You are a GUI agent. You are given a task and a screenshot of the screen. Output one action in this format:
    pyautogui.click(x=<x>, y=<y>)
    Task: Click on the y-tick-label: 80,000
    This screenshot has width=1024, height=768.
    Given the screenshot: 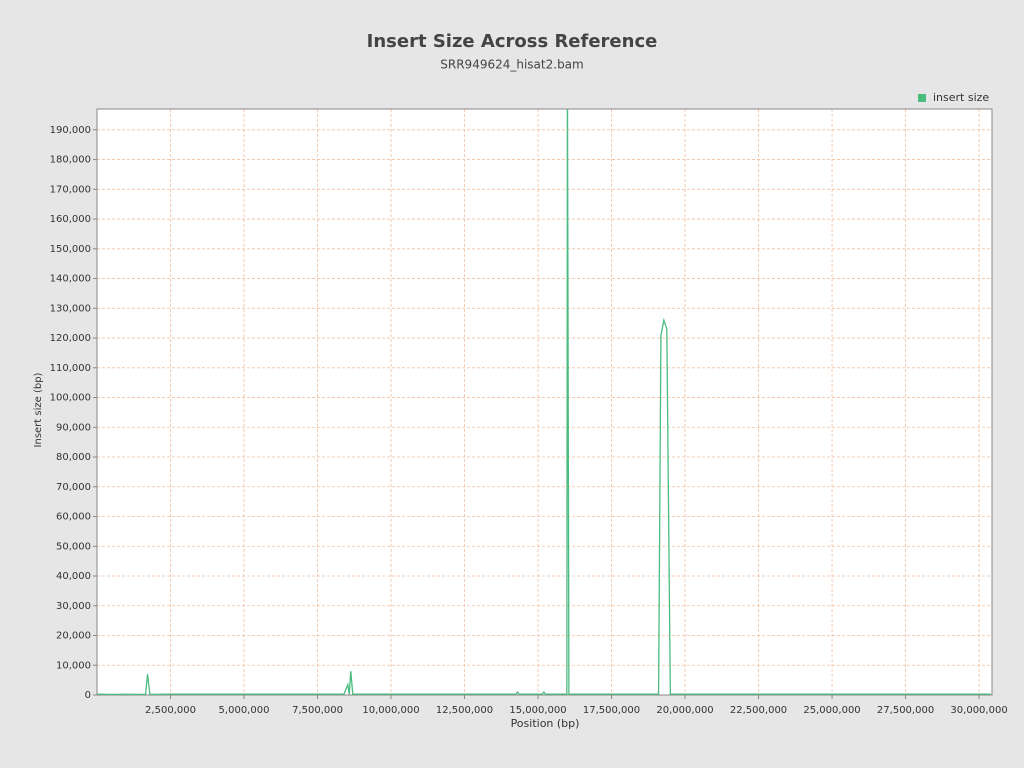 What is the action you would take?
    pyautogui.click(x=73, y=457)
    